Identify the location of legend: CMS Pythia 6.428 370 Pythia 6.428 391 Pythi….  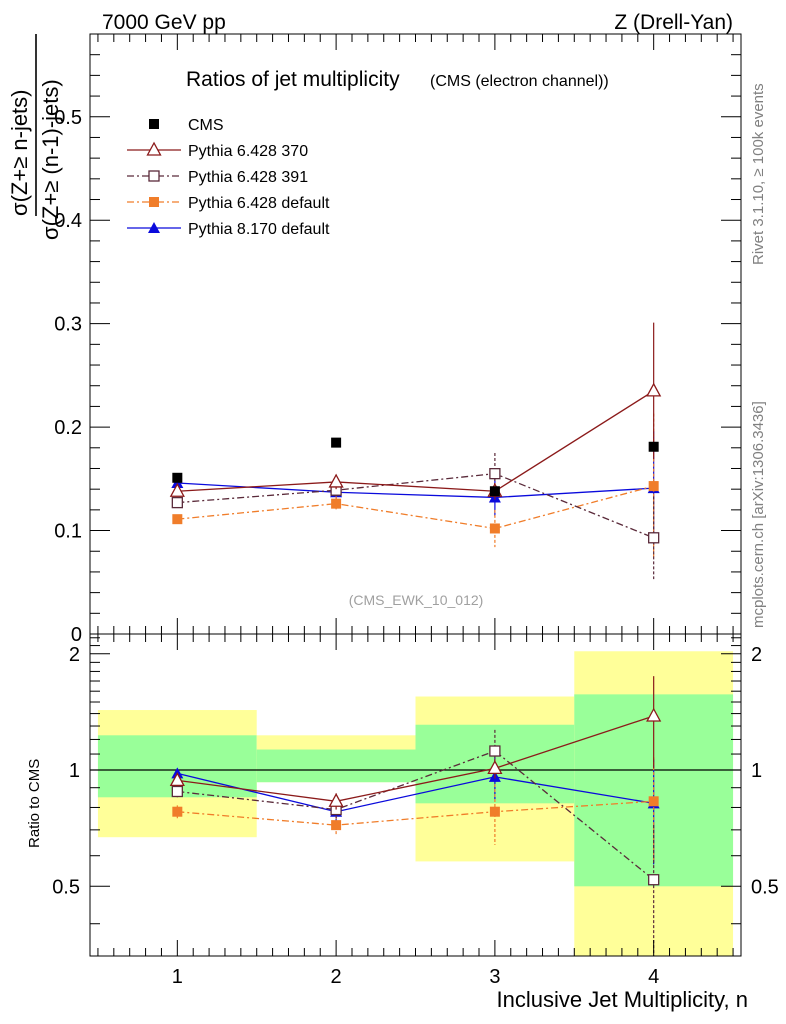
(228, 177).